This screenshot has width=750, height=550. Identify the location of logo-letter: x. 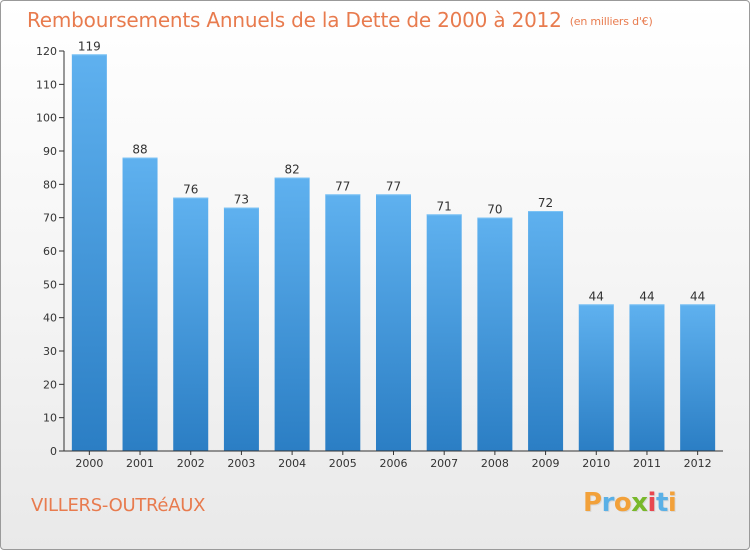
(639, 503).